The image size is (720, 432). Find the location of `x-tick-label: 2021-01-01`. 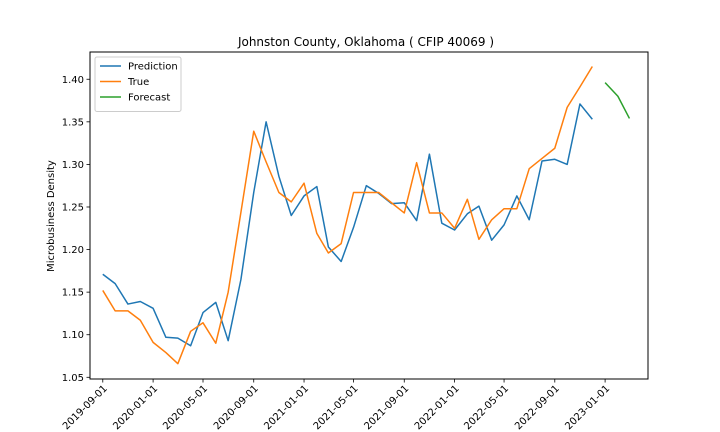

x-tick-label: 2021-01-01 is located at coordinates (286, 407).